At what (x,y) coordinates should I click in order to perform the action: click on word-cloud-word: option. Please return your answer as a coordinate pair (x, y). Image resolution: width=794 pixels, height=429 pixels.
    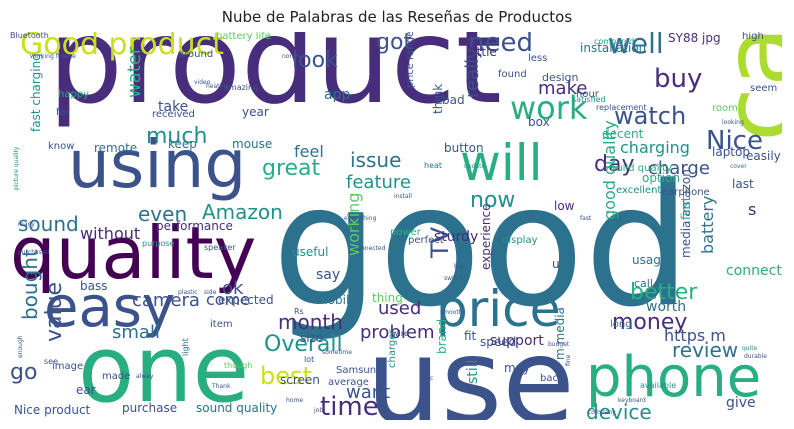
    Looking at the image, I should click on (661, 178).